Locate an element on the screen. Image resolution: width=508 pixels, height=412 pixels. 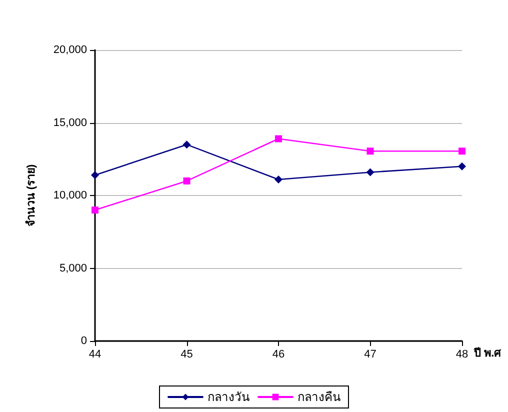
y-tick-label: 0 is located at coordinates (83, 341).